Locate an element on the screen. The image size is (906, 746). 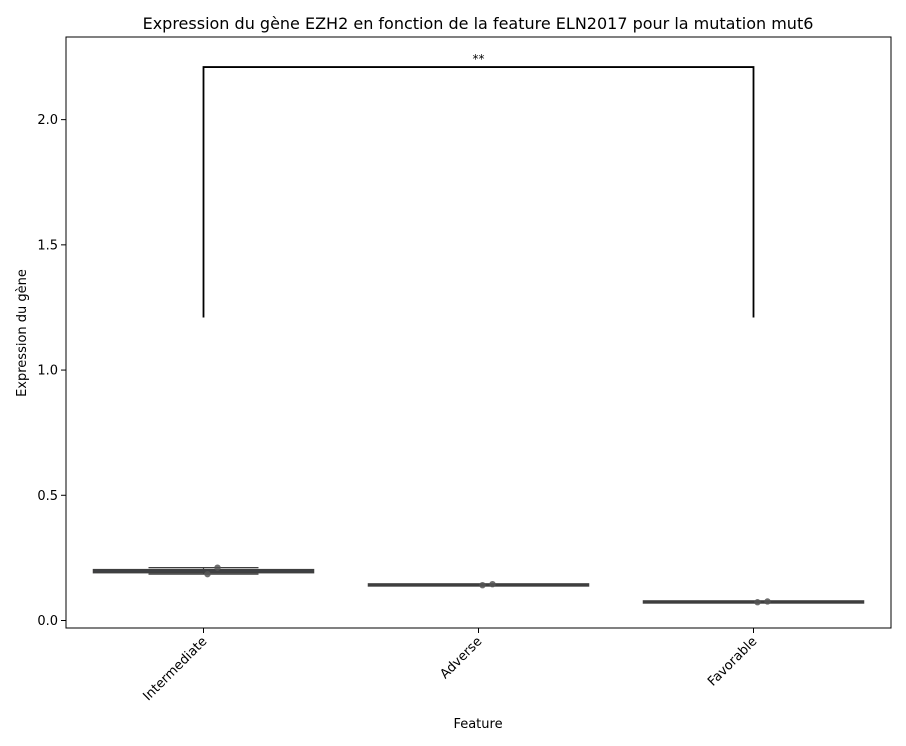
x-axis-label: Feature is located at coordinates (477, 724).